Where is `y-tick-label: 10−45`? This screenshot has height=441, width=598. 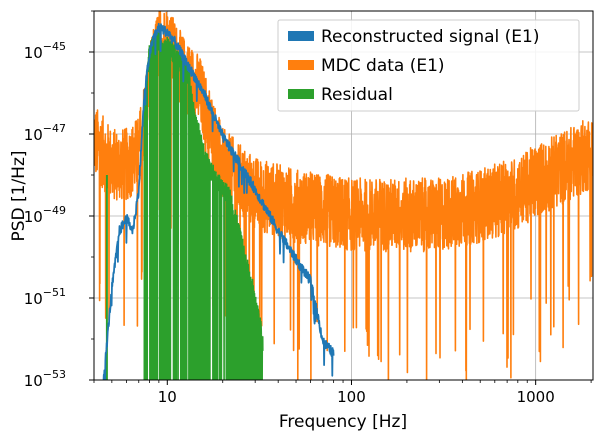 y-tick-label: 10−45 is located at coordinates (45, 51).